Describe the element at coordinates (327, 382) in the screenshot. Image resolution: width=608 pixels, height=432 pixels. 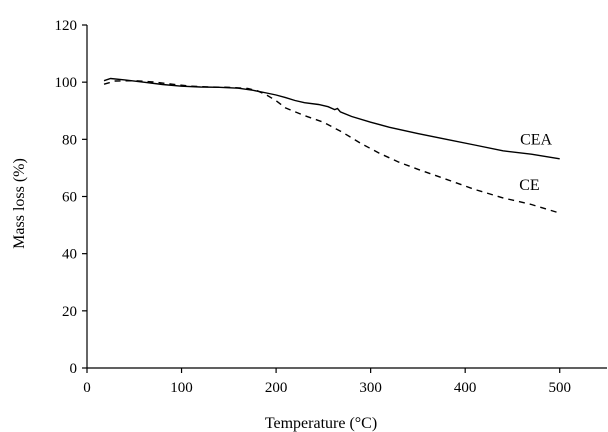
I see `x-axis-ticks: 0 100 200 300 400 500` at that location.